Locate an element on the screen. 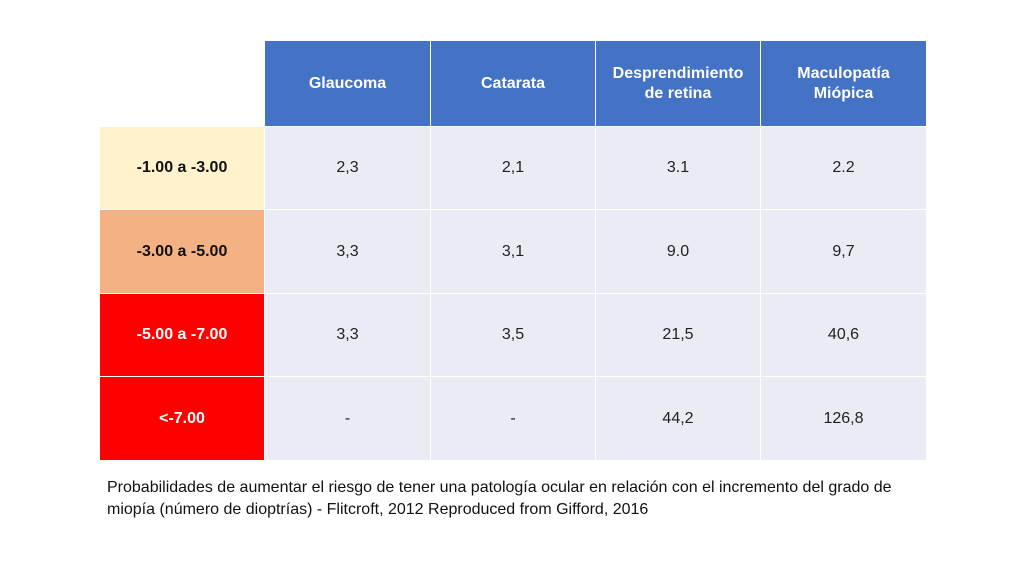 This screenshot has height=576, width=1024. table-cell: 9.0 is located at coordinates (678, 251).